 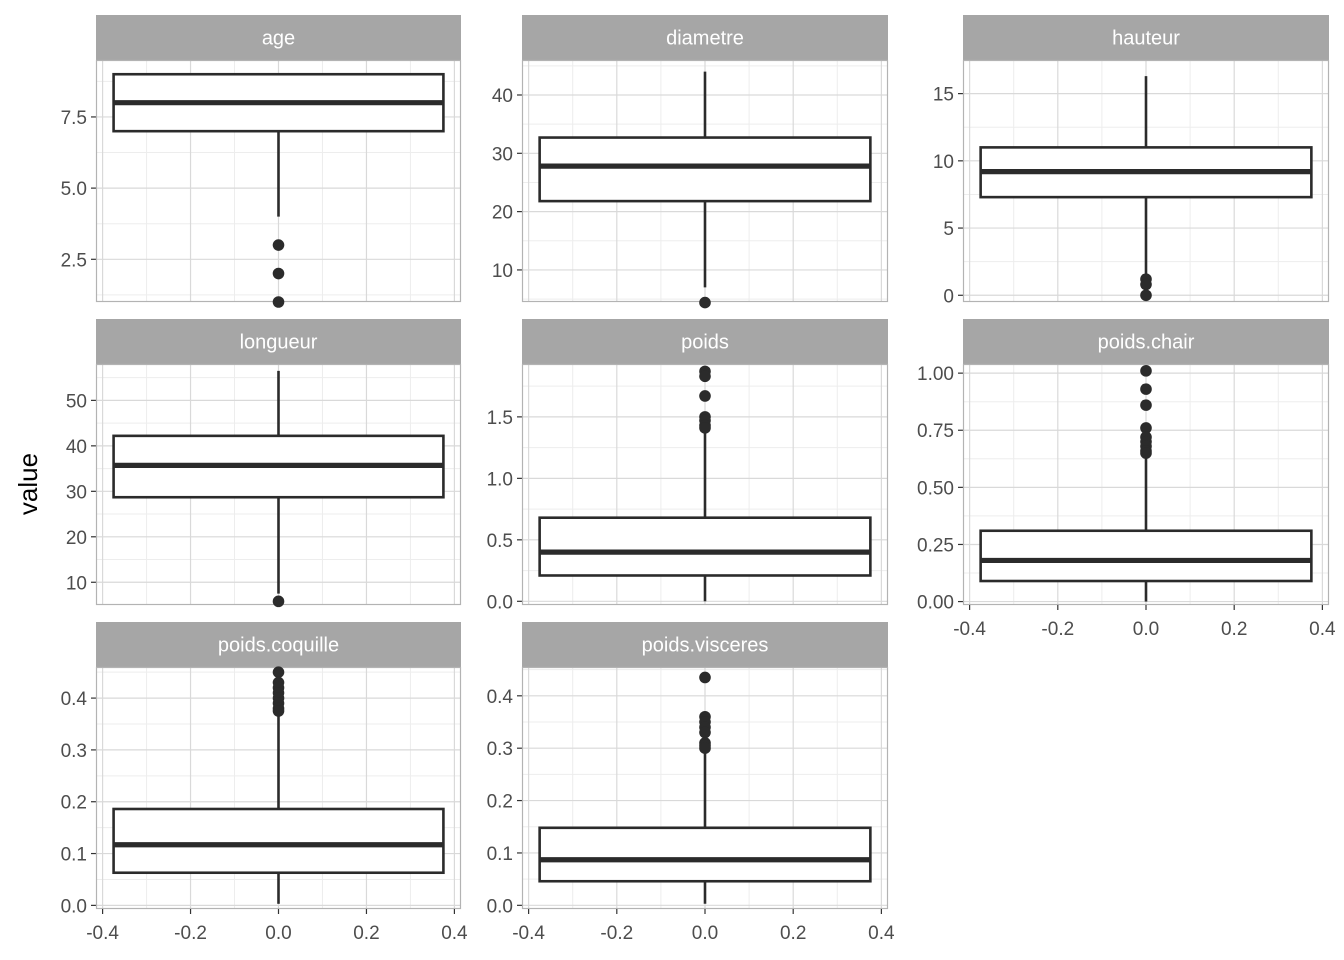 I want to click on facet-panel-hauteur: hauteur 0 5 10 15, so click(x=1131, y=161).